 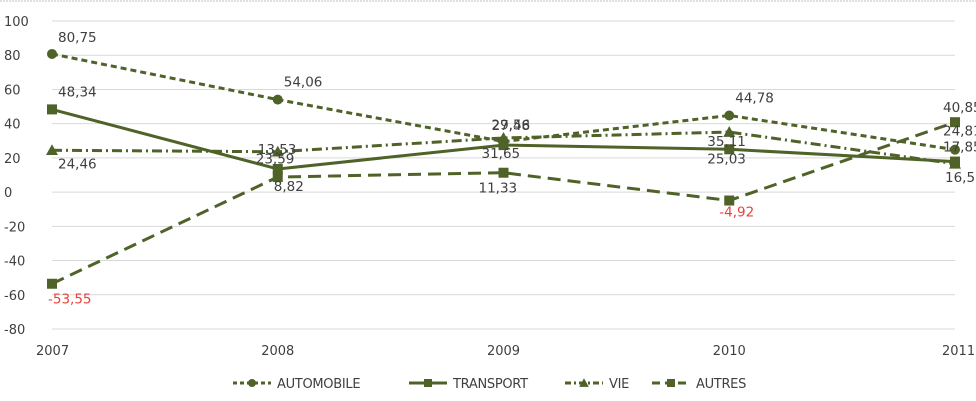 What do you see at coordinates (275, 160) in the screenshot?
I see `data-label-vie: 23,59` at bounding box center [275, 160].